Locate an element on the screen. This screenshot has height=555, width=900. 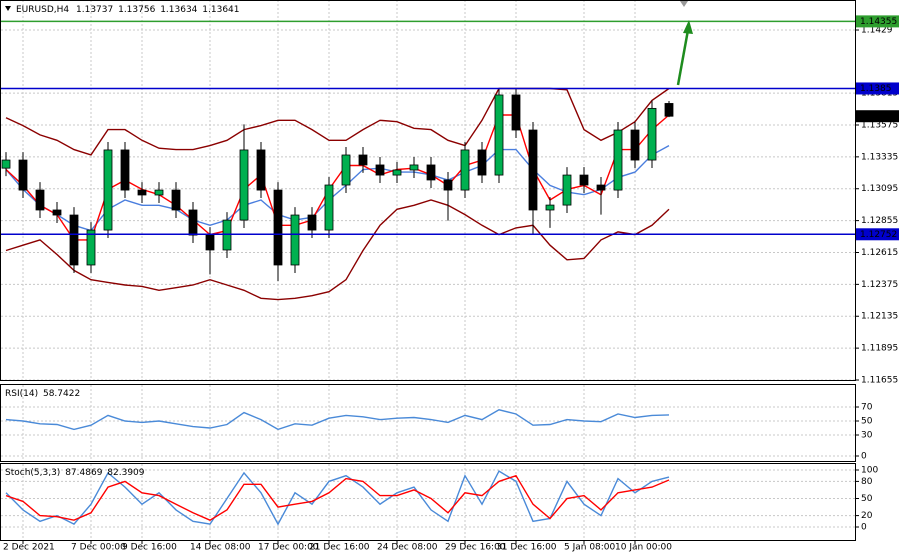
stoch-signal-last: 82.3909 is located at coordinates (125, 473).